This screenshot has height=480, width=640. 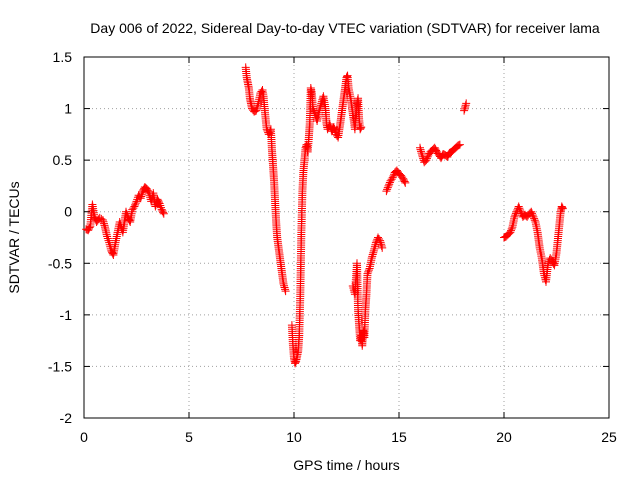 What do you see at coordinates (60, 263) in the screenshot?
I see `y-tick-label: -0.5` at bounding box center [60, 263].